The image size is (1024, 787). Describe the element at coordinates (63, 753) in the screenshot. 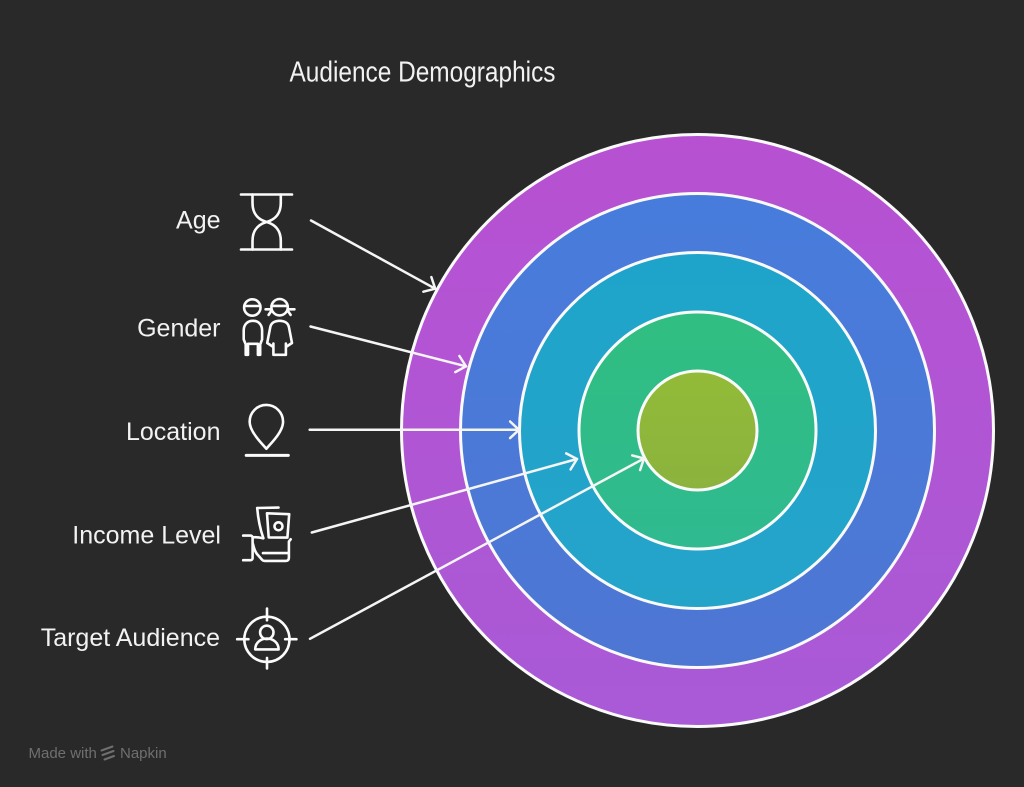

I see `svg-text: Made with` at that location.